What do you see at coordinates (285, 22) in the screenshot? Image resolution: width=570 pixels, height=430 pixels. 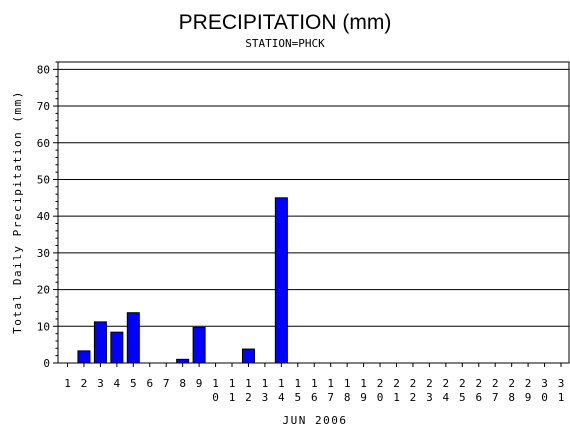 I see `chart-title: PRECIPITATION (mm)` at bounding box center [285, 22].